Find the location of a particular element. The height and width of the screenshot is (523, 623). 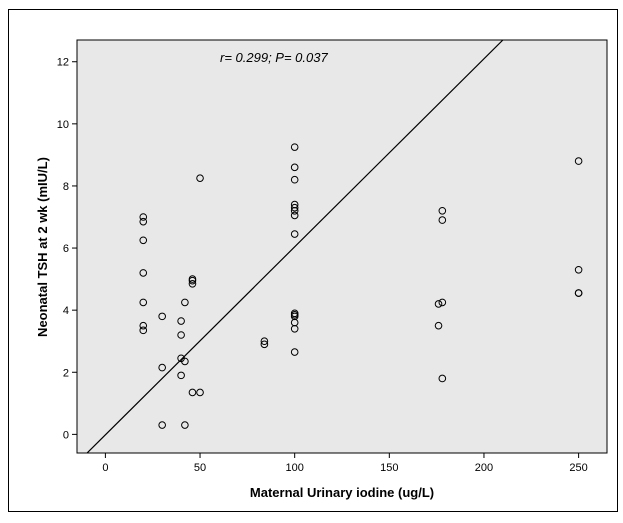

x-axis-title: Maternal Urinary iodine (ug/L) is located at coordinates (342, 492).